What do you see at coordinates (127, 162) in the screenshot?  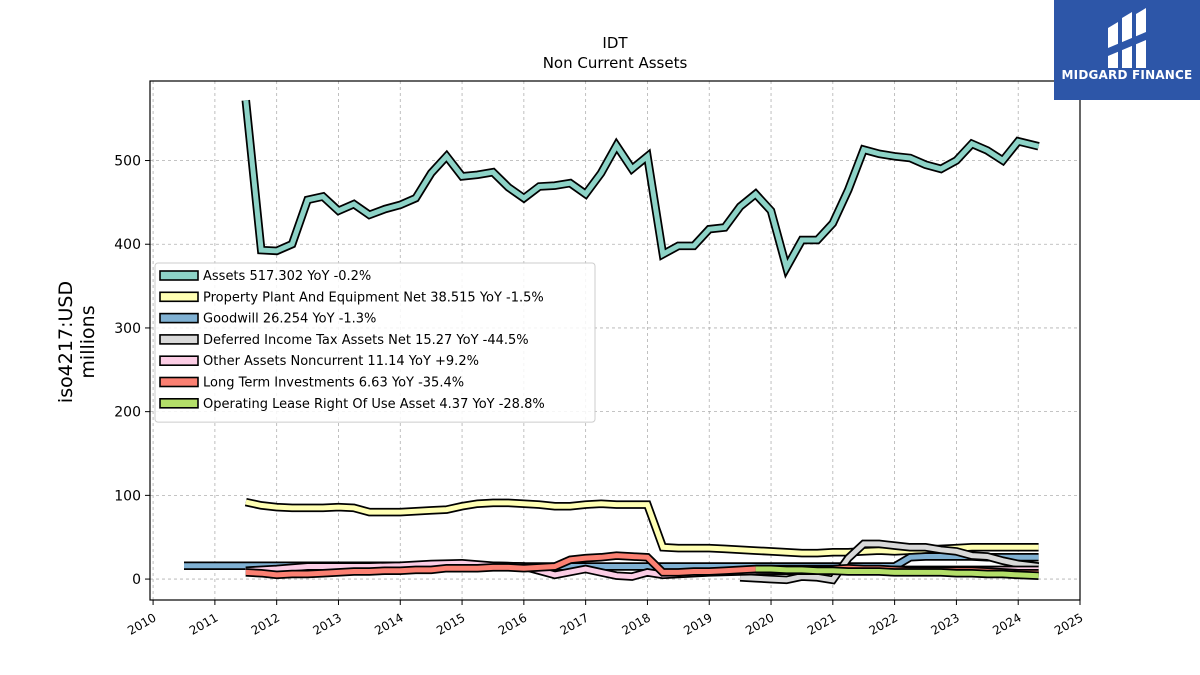 I see `y-tick-label: 500` at bounding box center [127, 162].